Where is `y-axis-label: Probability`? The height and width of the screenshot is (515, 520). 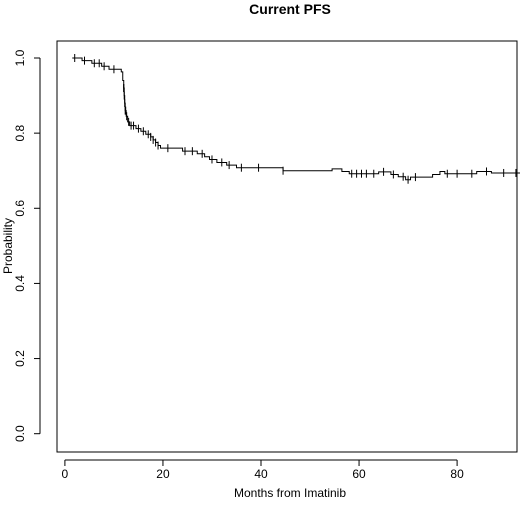 y-axis-label: Probability is located at coordinates (8, 246).